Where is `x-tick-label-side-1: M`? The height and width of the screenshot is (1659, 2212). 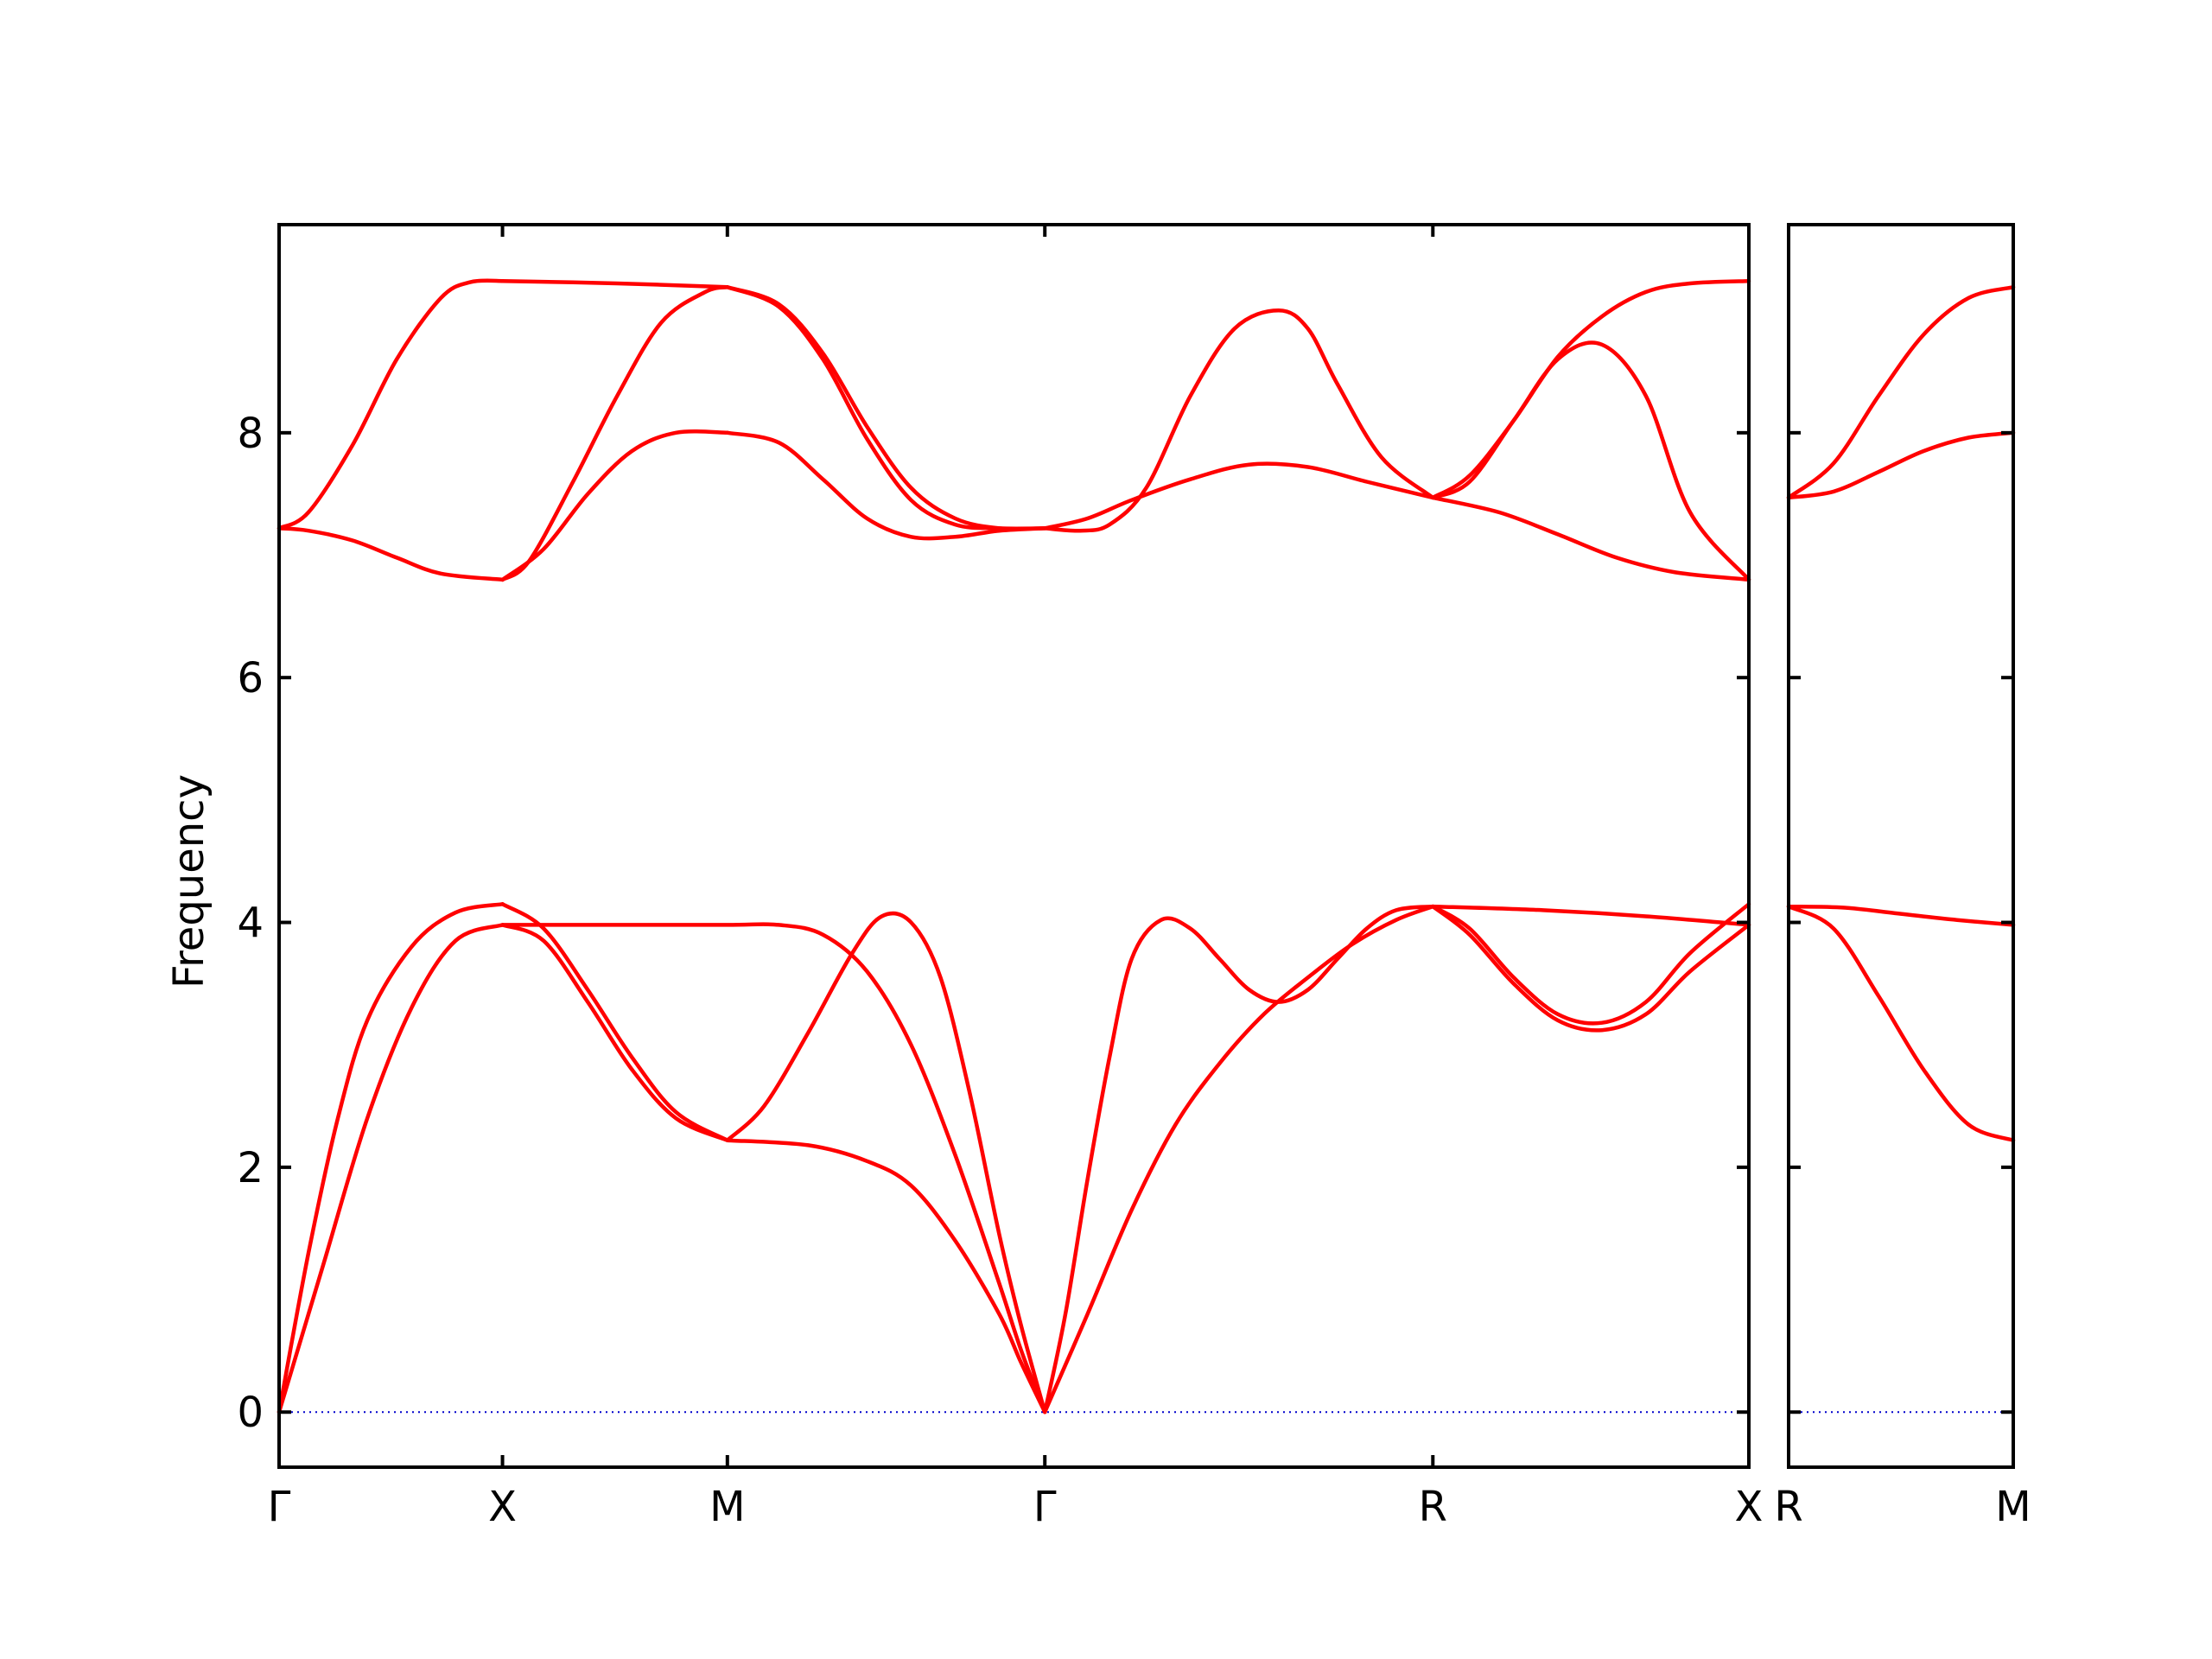 x-tick-label-side-1: M is located at coordinates (2013, 1507).